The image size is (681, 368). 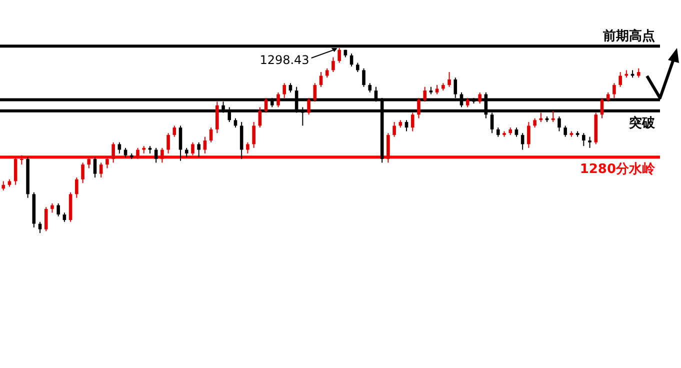 What do you see at coordinates (642, 122) in the screenshot?
I see `ref-line-label: 突破` at bounding box center [642, 122].